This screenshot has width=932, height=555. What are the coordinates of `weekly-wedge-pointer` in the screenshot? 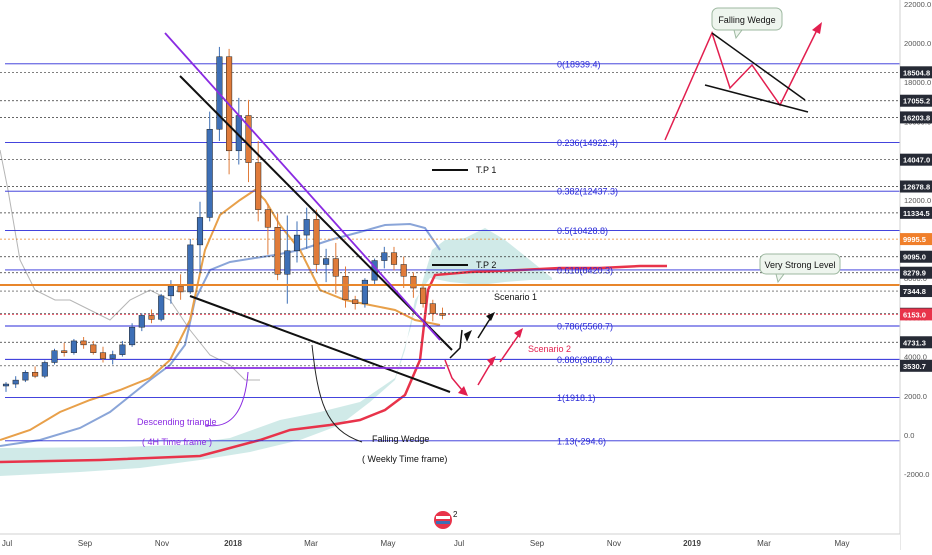 It's located at (337, 393).